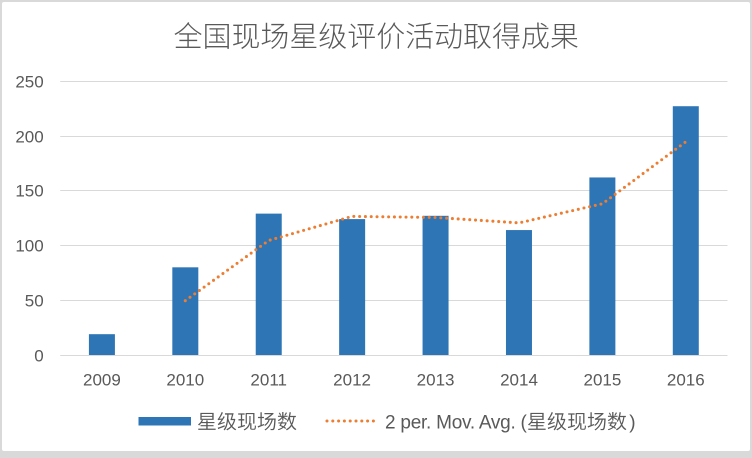  I want to click on svg-text: 2014, so click(519, 380).